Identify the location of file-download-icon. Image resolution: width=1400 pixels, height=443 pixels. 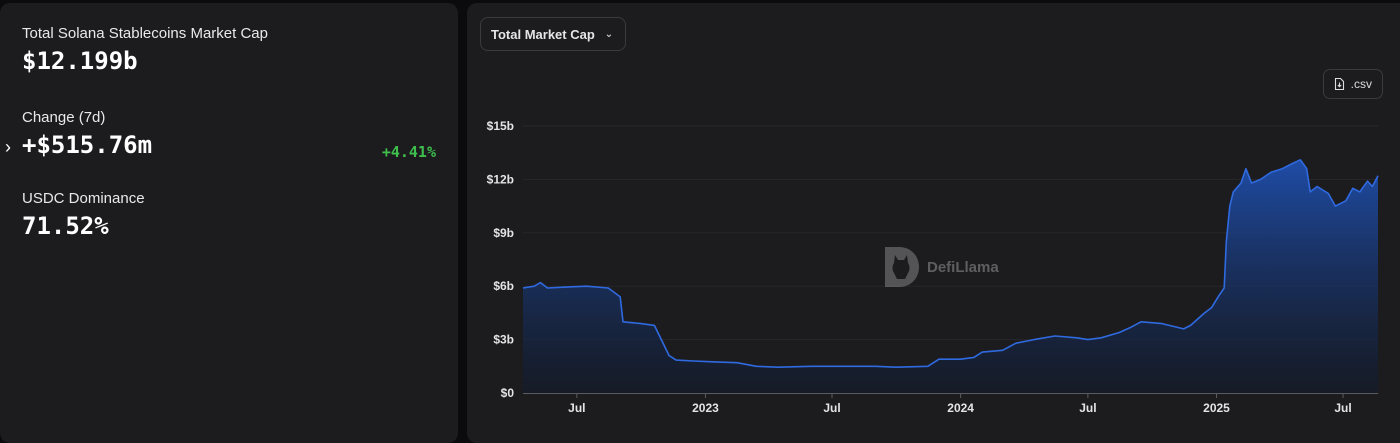
(1339, 84).